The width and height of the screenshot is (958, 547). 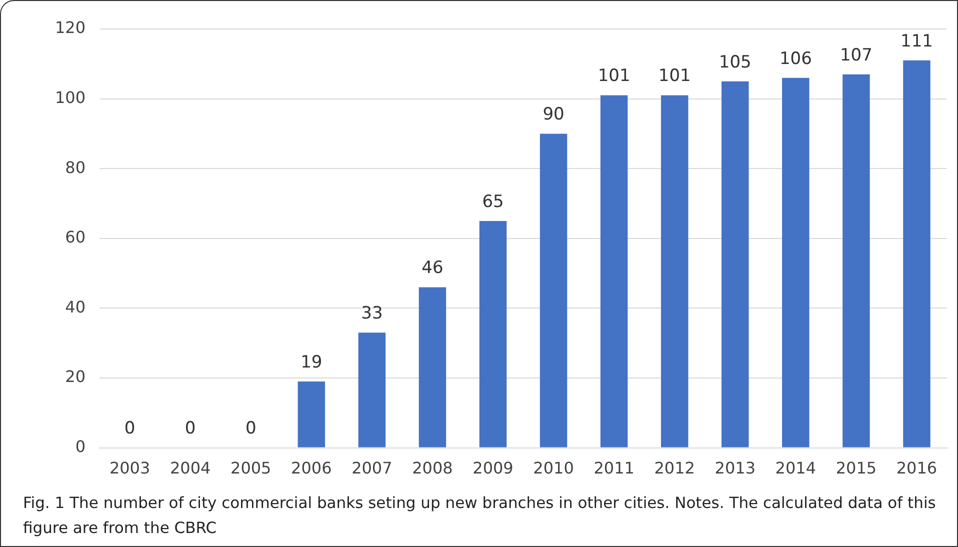 I want to click on y-tick-label: 80, so click(x=75, y=167).